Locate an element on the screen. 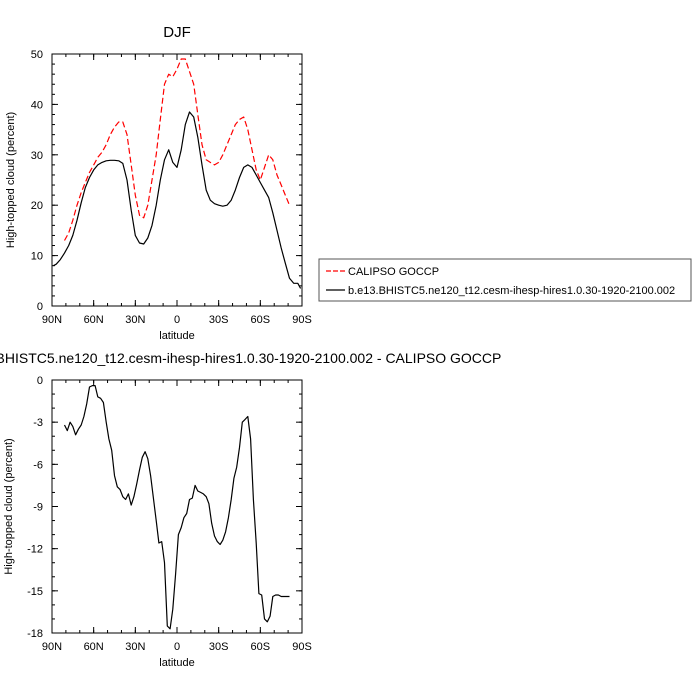 The image size is (700, 700). y-tick-label: -3 is located at coordinates (38, 423).